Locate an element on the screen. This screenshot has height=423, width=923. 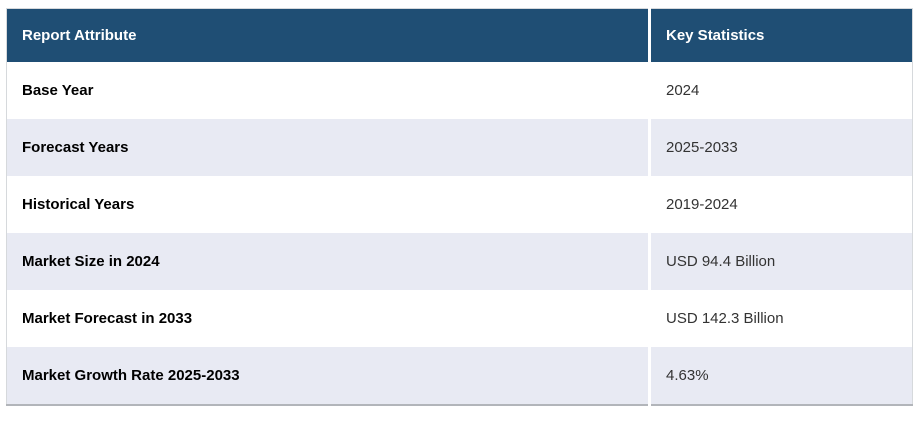
attribute-forecast-years: Forecast Years is located at coordinates (328, 147).